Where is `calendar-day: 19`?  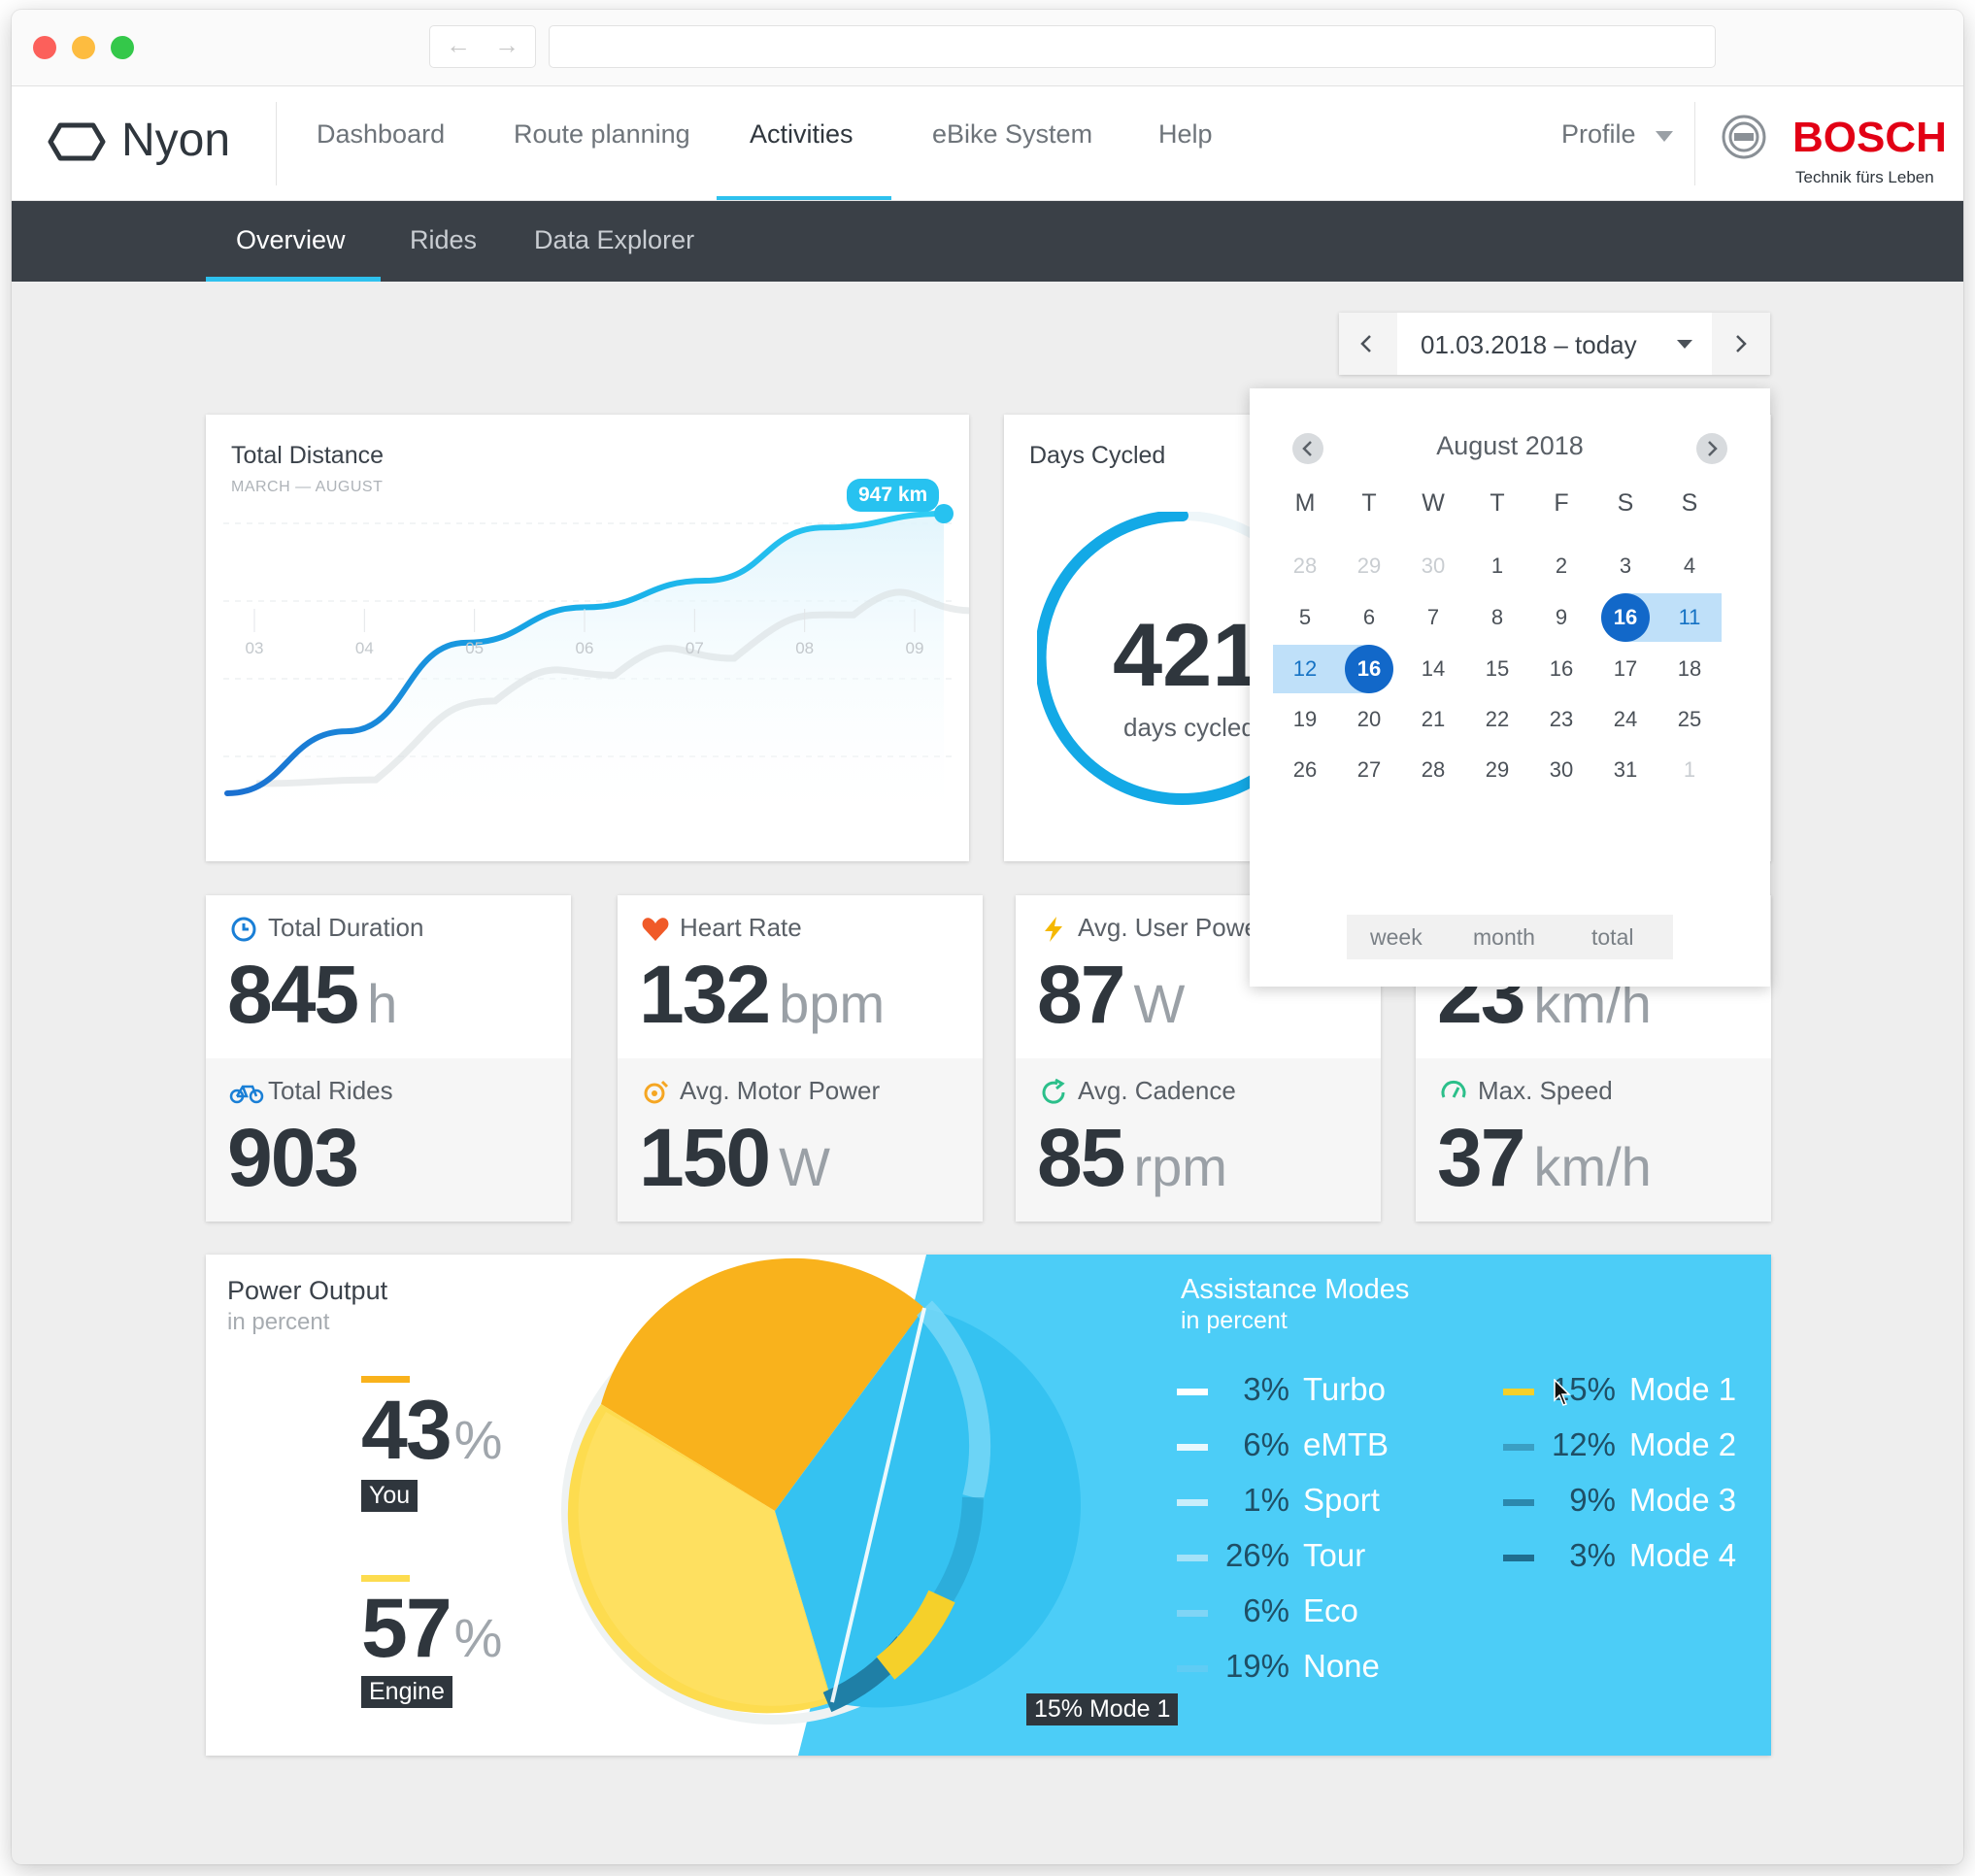
calendar-day: 19 is located at coordinates (1305, 719).